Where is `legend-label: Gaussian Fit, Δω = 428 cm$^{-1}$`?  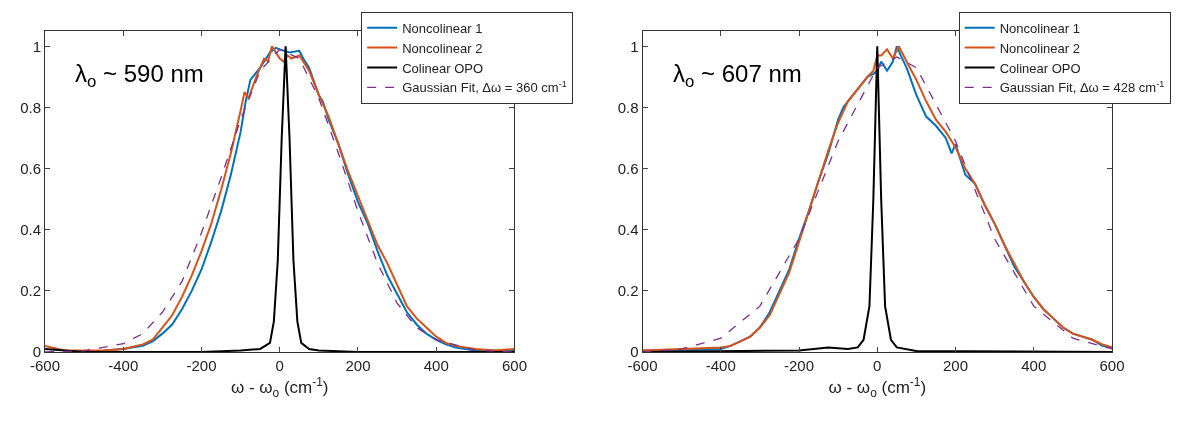
legend-label: Gaussian Fit, Δω = 428 cm$^{-1}$ is located at coordinates (1082, 87).